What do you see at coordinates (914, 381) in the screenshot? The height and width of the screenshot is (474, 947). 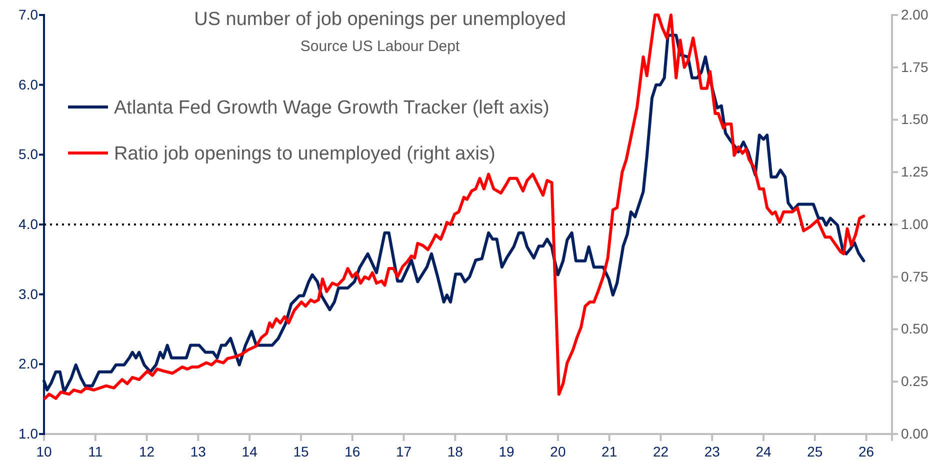 I see `y2-tick-label: 0.25` at bounding box center [914, 381].